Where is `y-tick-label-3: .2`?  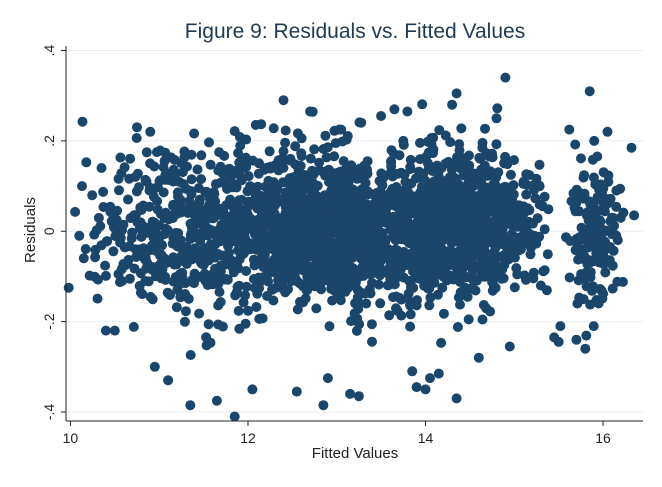
y-tick-label-3: .2 is located at coordinates (49, 141).